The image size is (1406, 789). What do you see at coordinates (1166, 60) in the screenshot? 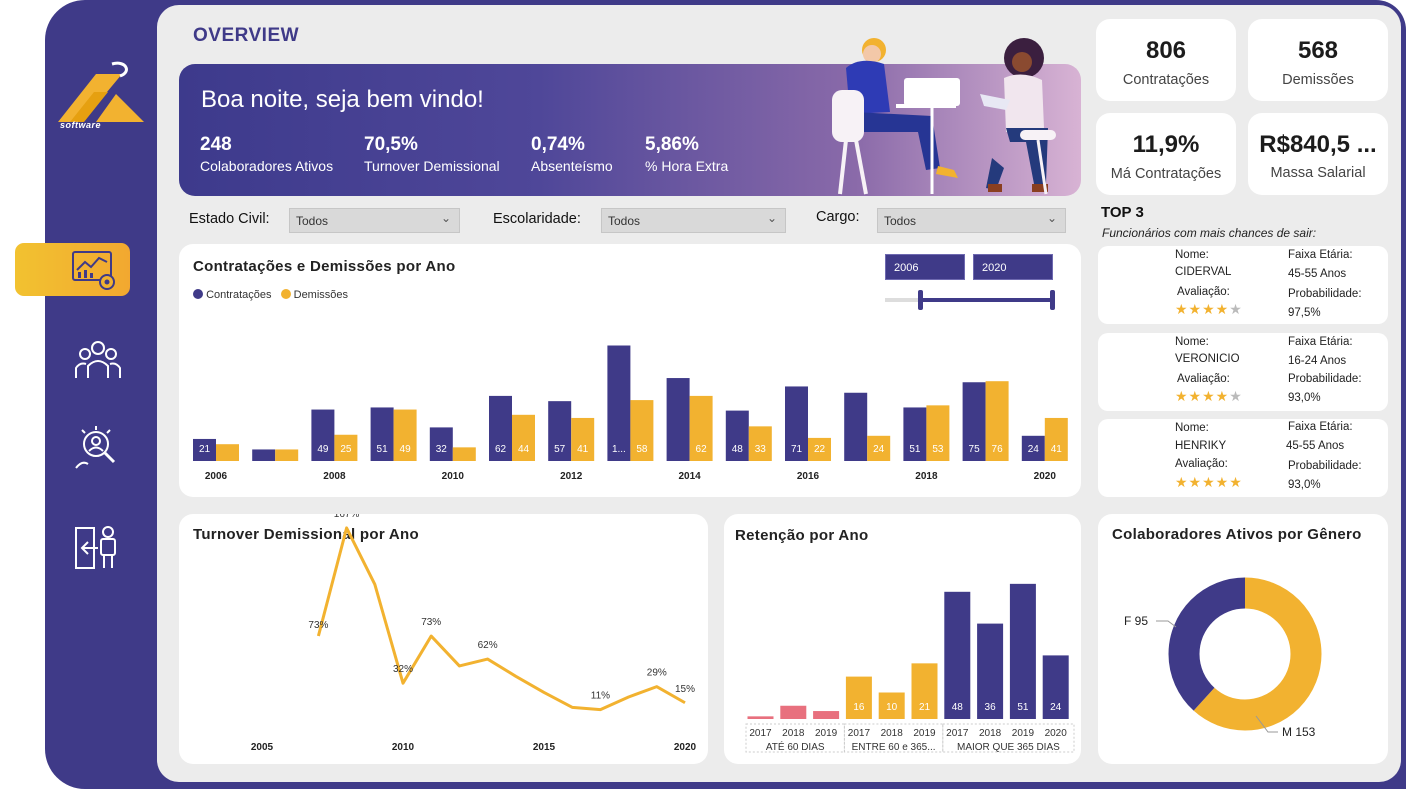
I see `card-contratacoes: 806 Contratações` at bounding box center [1166, 60].